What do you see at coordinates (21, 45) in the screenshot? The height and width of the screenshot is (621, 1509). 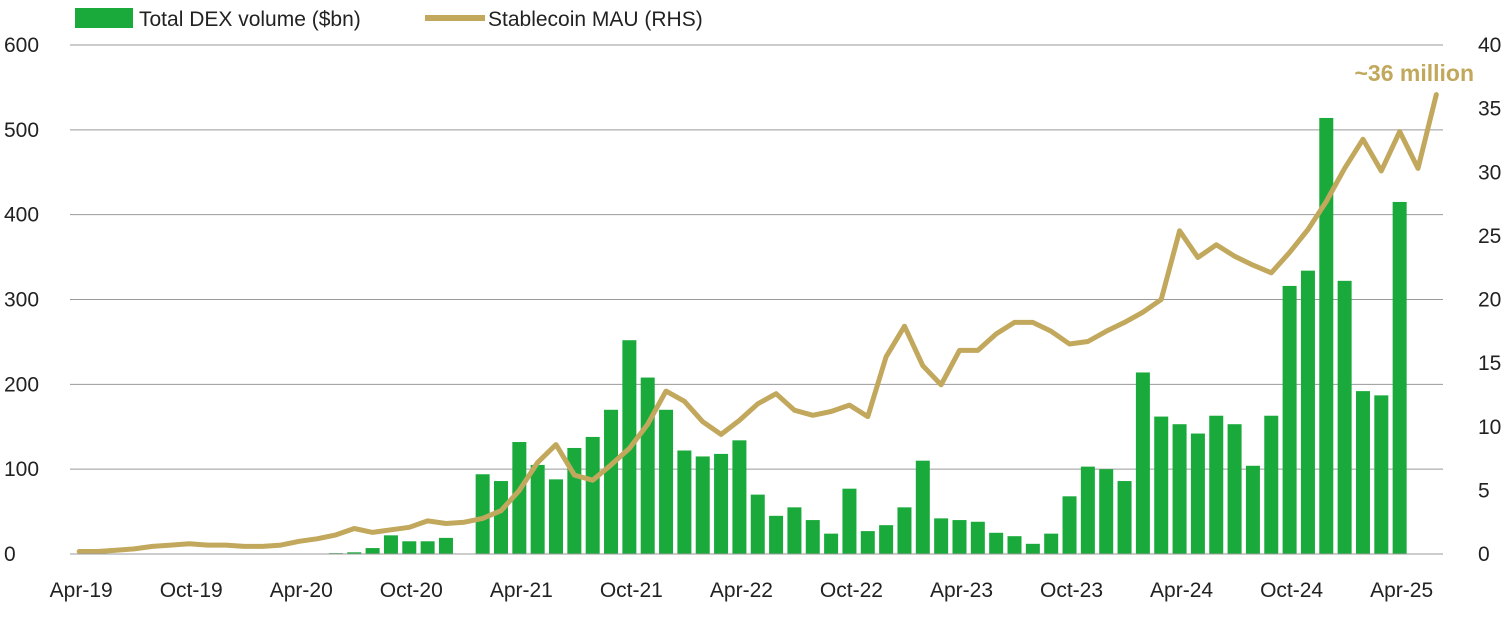 I see `left-tick-label: 600` at bounding box center [21, 45].